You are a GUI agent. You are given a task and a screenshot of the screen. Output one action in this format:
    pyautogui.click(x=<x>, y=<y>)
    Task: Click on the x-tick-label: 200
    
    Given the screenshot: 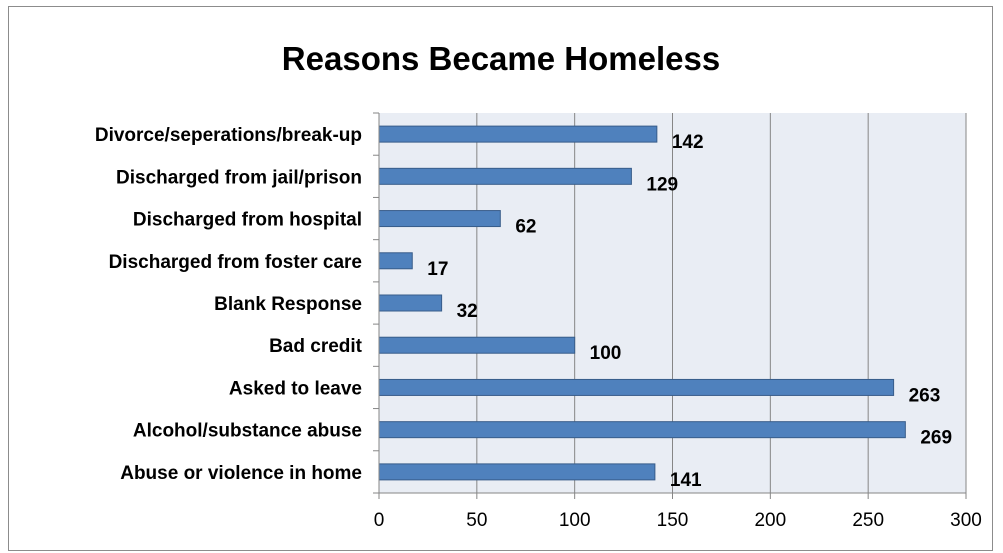 What is the action you would take?
    pyautogui.click(x=770, y=520)
    